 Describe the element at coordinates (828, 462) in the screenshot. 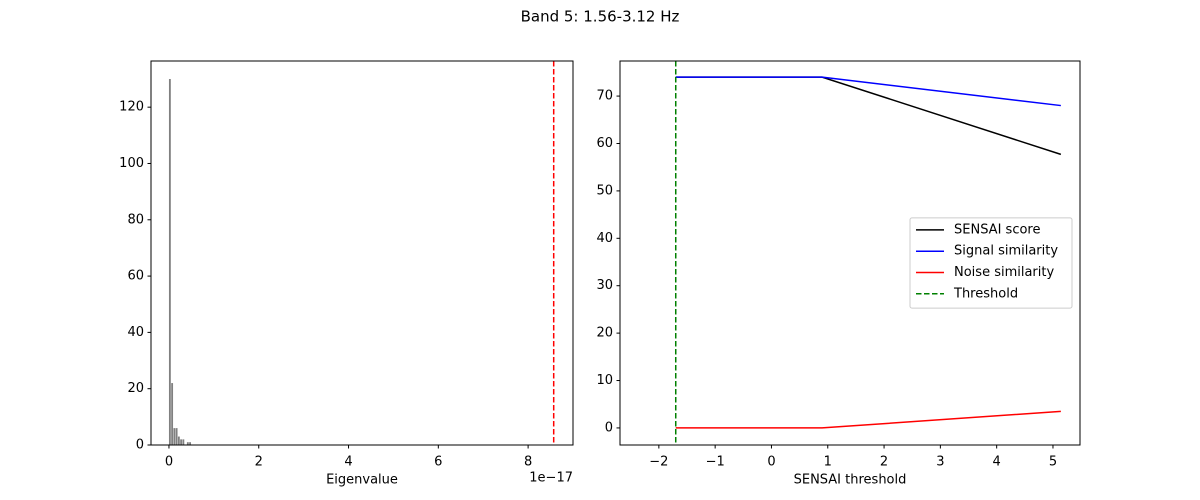

I see `x-tick-label: 1` at that location.